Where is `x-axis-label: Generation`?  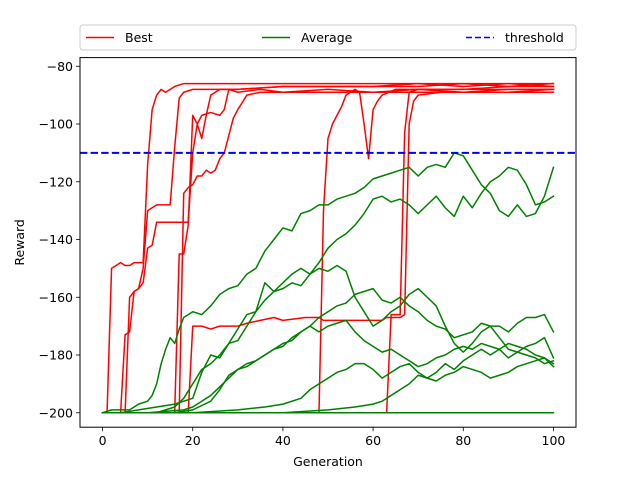
x-axis-label: Generation is located at coordinates (328, 461).